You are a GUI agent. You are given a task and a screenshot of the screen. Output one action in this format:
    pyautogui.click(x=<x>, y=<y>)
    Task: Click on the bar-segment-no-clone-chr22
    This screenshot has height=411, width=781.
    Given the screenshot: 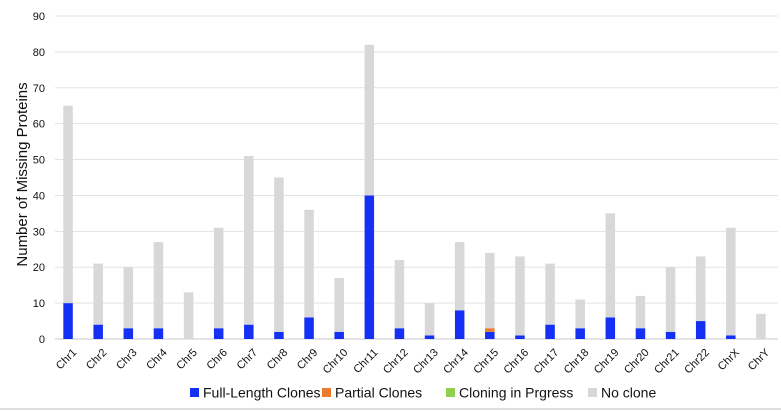 What is the action you would take?
    pyautogui.click(x=700, y=289)
    